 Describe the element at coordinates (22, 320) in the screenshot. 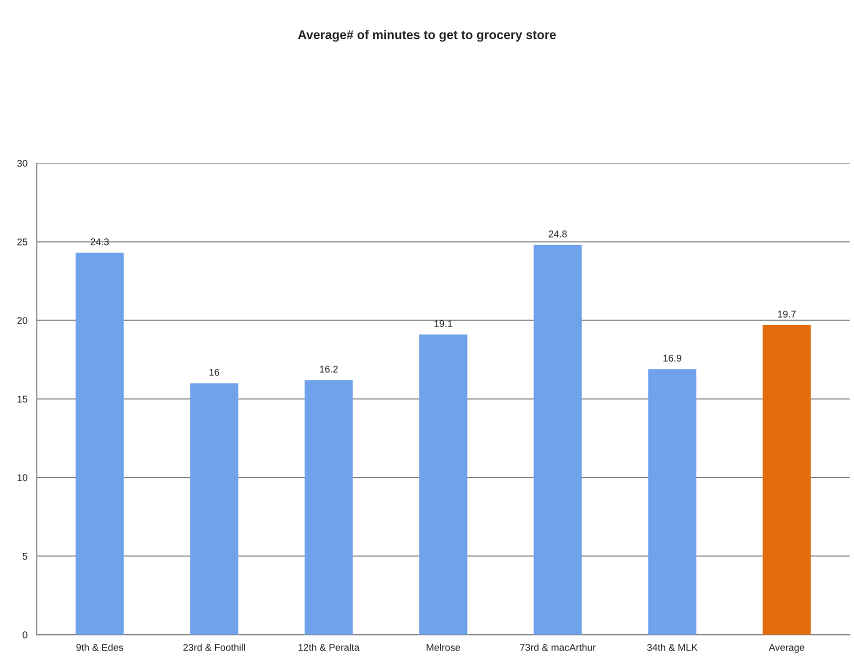

I see `y-tick-label: 20` at that location.